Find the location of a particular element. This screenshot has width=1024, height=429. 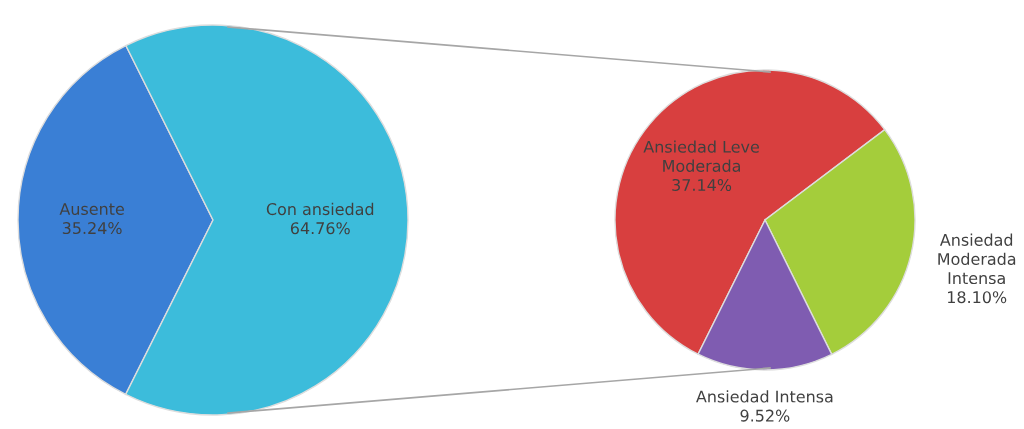

data-label: 35.24% is located at coordinates (92, 228).